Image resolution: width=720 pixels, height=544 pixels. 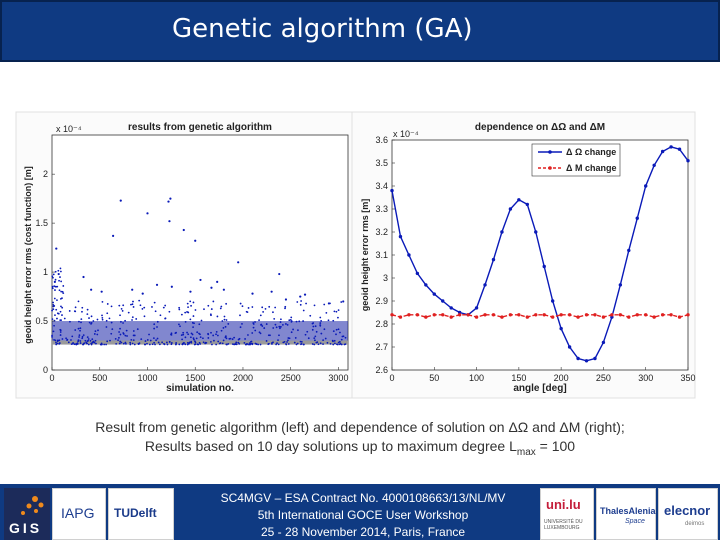 What do you see at coordinates (200, 388) in the screenshot?
I see `chart1-x-label: simulation no.` at bounding box center [200, 388].